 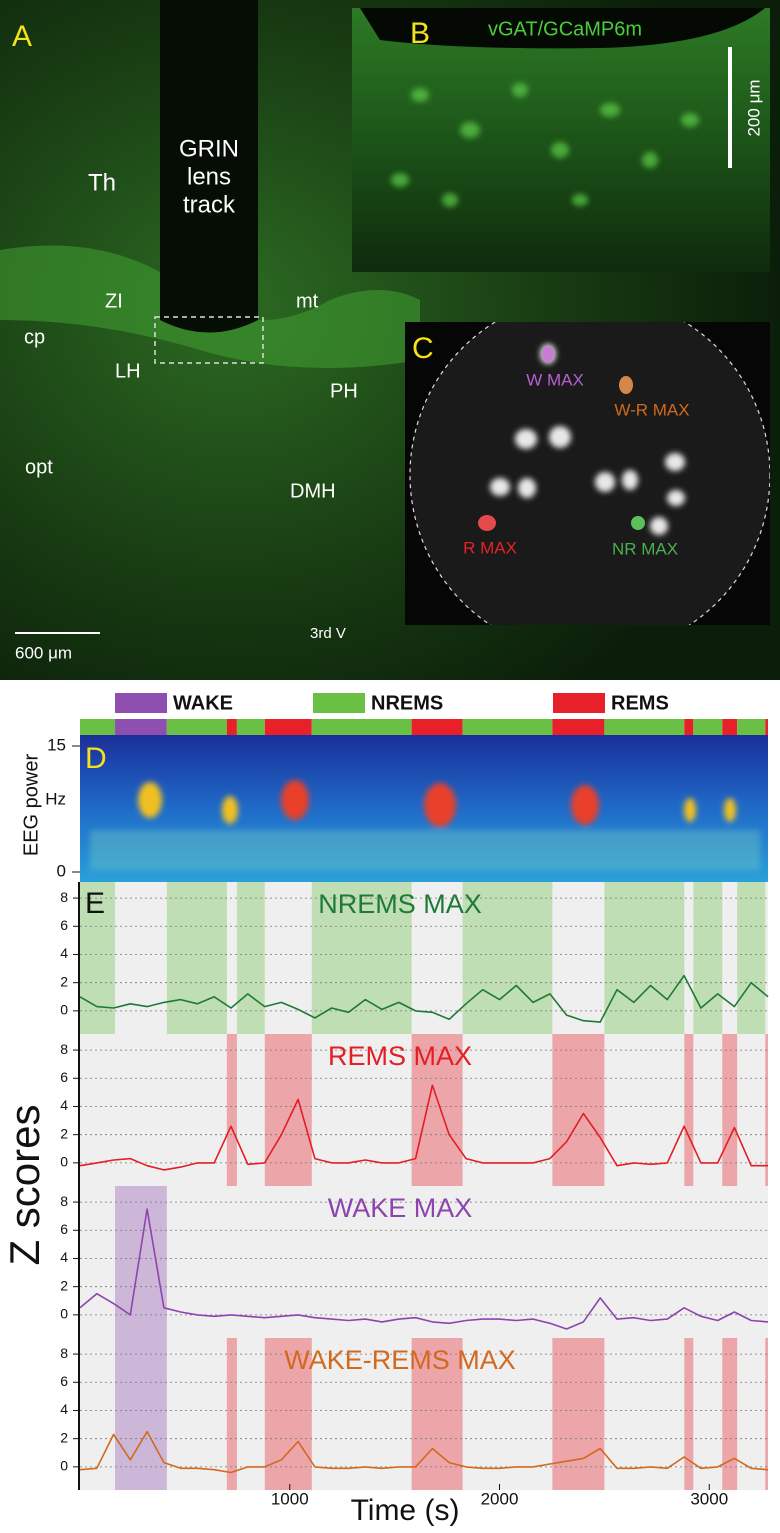 I want to click on lens-shadow, so click(x=562, y=28).